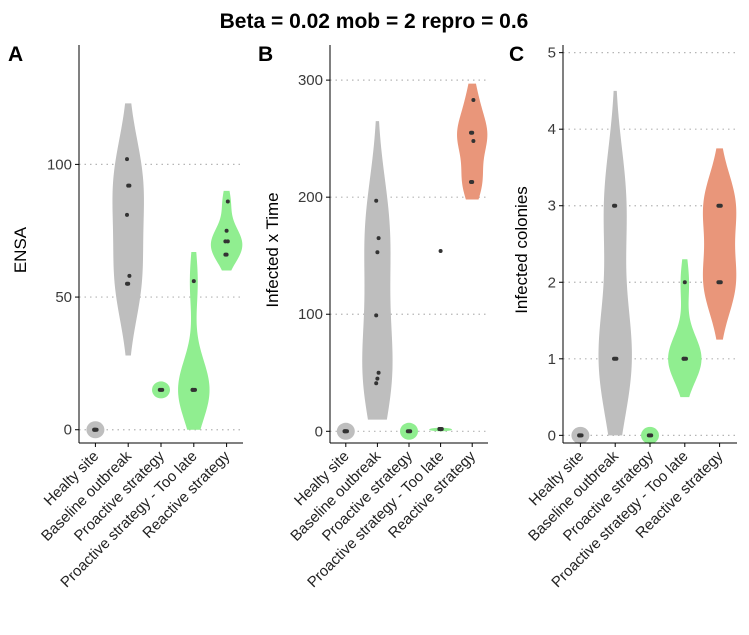 This screenshot has height=635, width=749. Describe the element at coordinates (63, 297) in the screenshot. I see `y-tick-label: 50` at that location.